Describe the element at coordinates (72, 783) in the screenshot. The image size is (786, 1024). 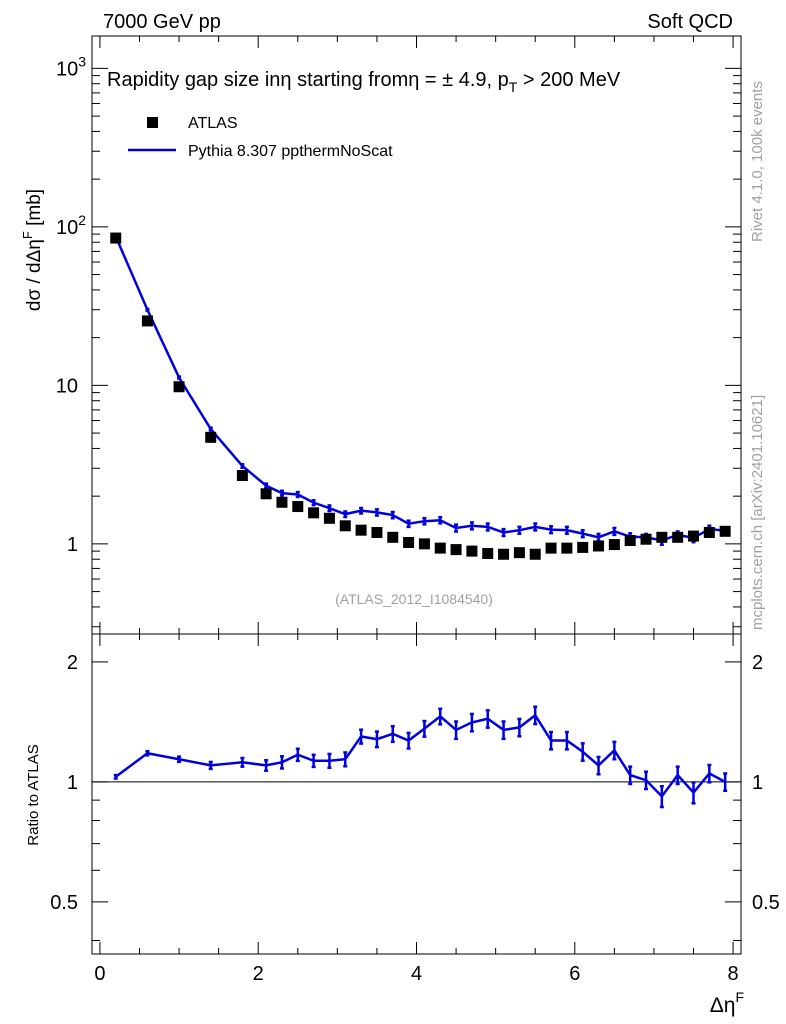
I see `ratio-y-tick-label: 1` at that location.